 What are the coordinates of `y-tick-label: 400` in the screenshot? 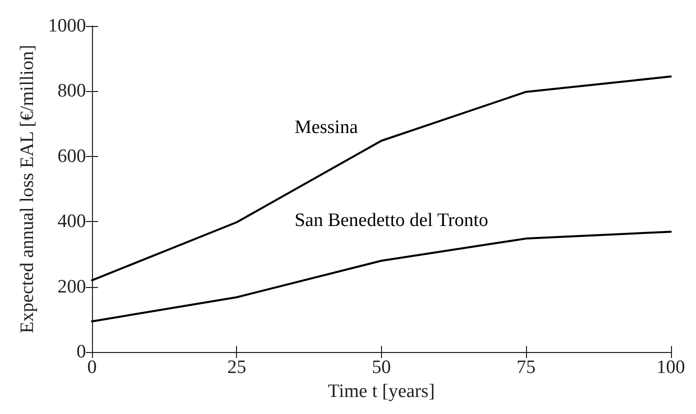 It's located at (72, 221).